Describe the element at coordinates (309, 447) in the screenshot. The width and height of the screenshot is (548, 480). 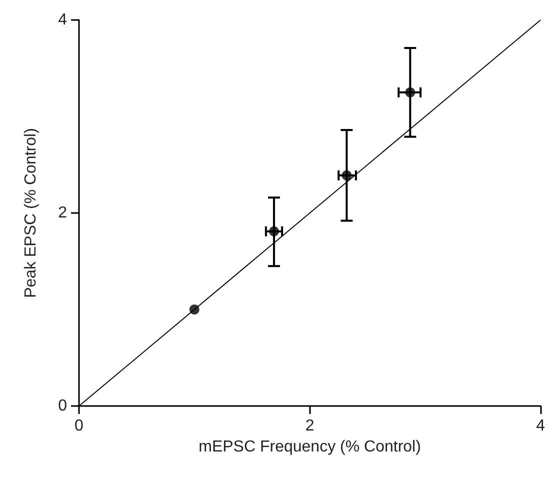
I see `x-axis-title: mEPSC Frequency (% Control)` at that location.